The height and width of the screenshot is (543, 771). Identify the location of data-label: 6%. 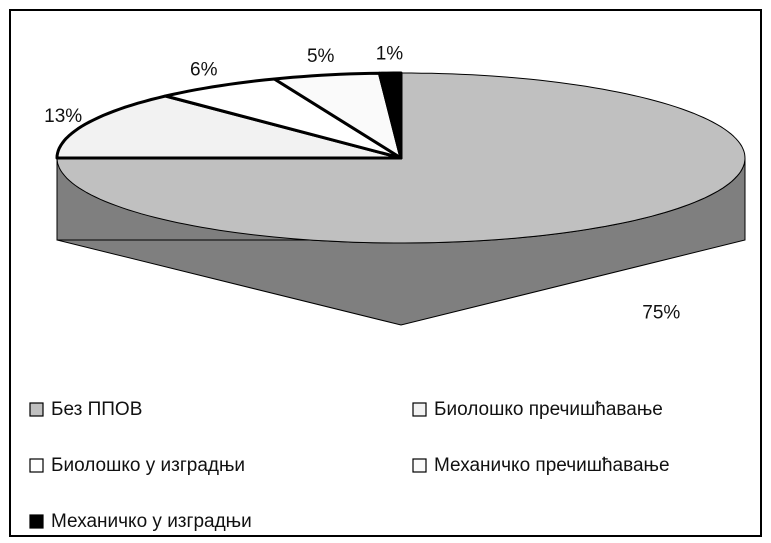
(204, 69).